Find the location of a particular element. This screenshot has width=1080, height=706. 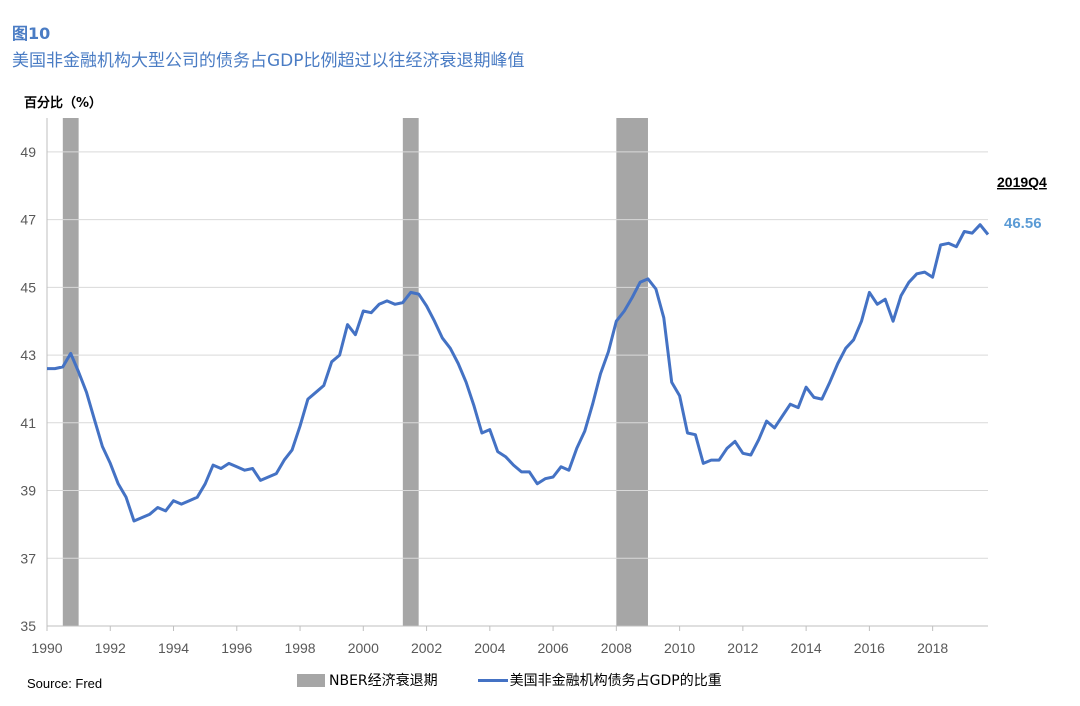

figure-title: 美国非金融机构大型公司的债务占GDP比例超过以往经济衰退期峰值 is located at coordinates (268, 61).